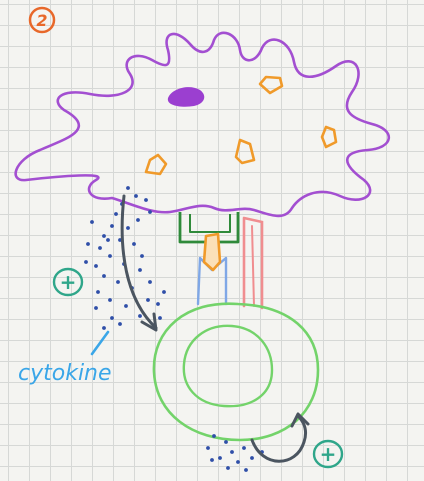 Image resolution: width=424 pixels, height=481 pixels. Describe the element at coordinates (149, 322) in the screenshot. I see `signal-arrow-head` at that location.